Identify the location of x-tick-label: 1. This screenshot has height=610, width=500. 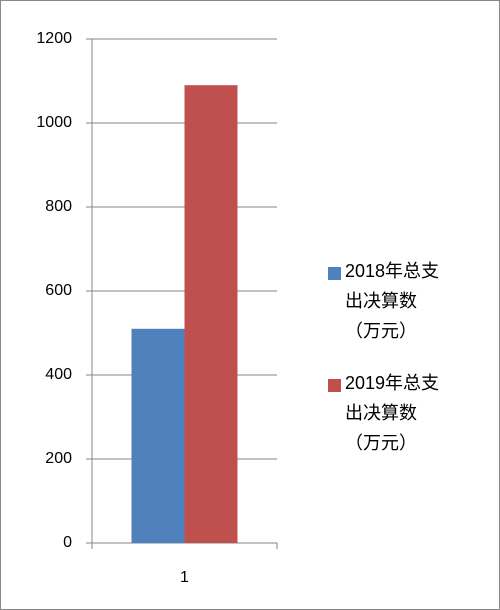
(184, 577).